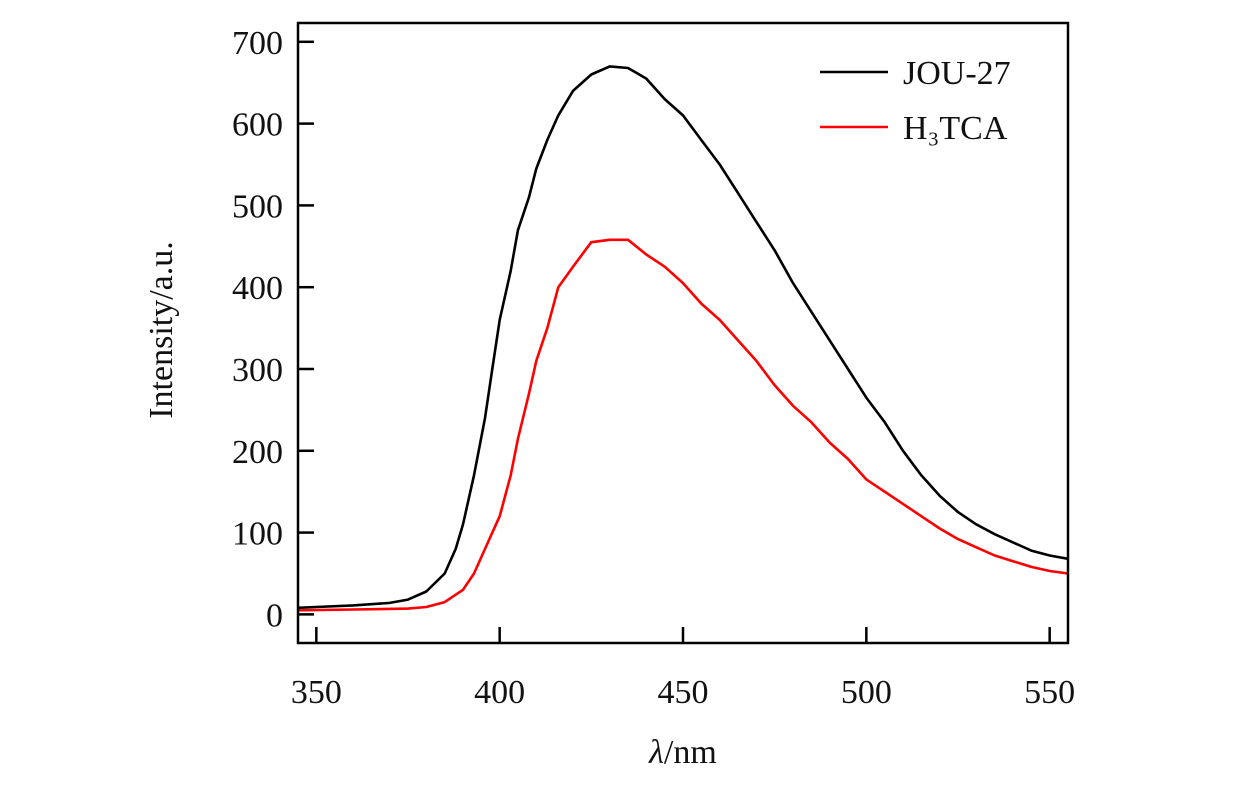  What do you see at coordinates (683, 692) in the screenshot?
I see `x-tick-label: 450` at bounding box center [683, 692].